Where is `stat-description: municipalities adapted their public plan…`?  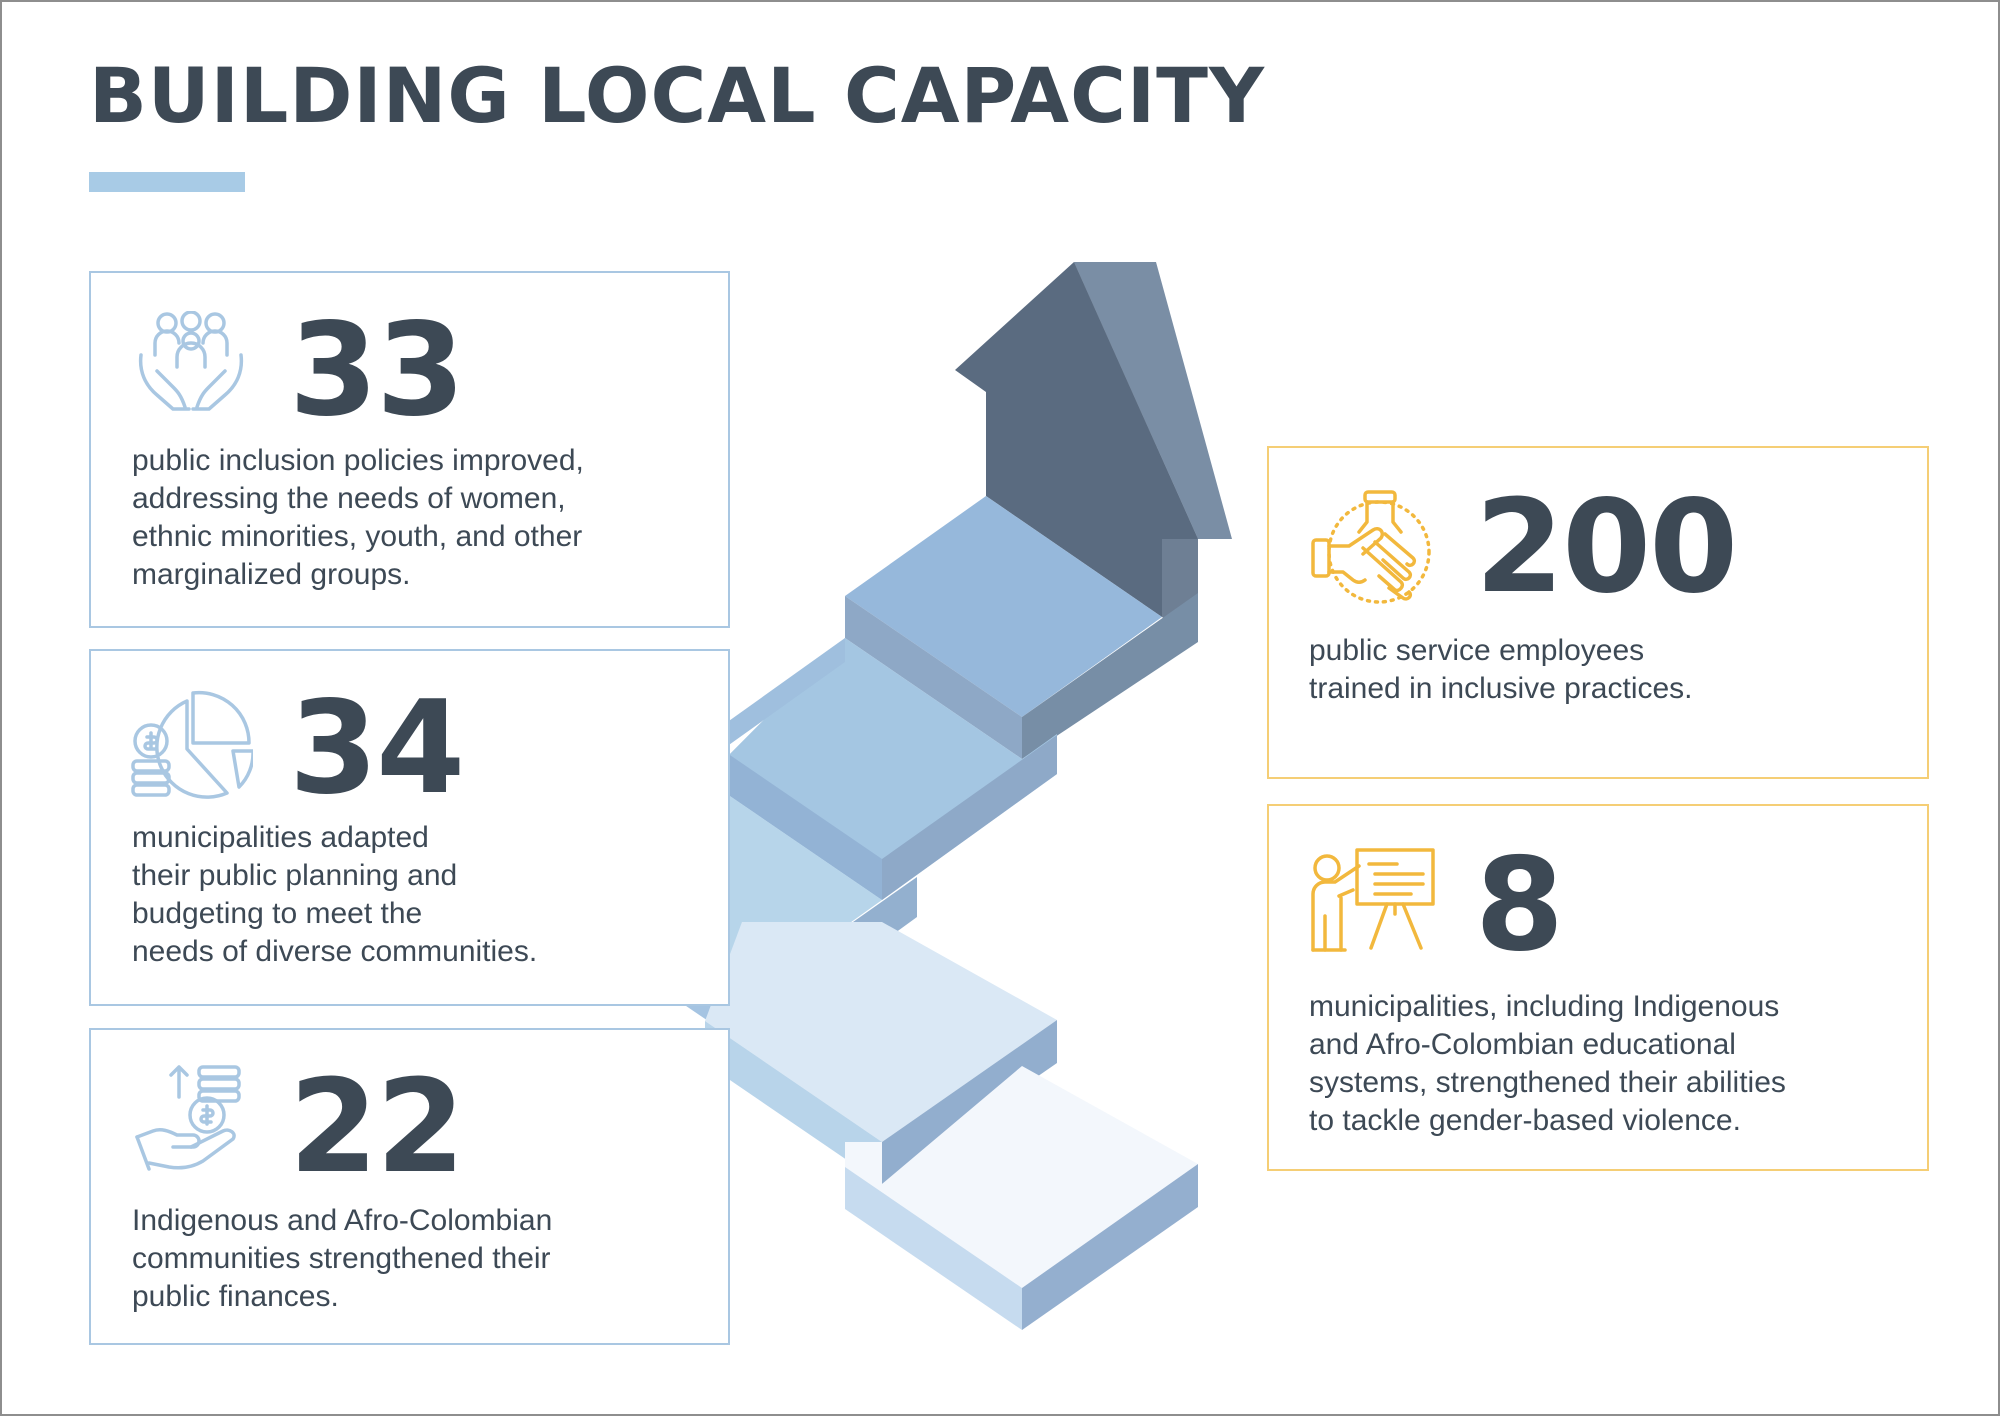
stat-description: municipalities adapted their public plan… is located at coordinates (335, 894).